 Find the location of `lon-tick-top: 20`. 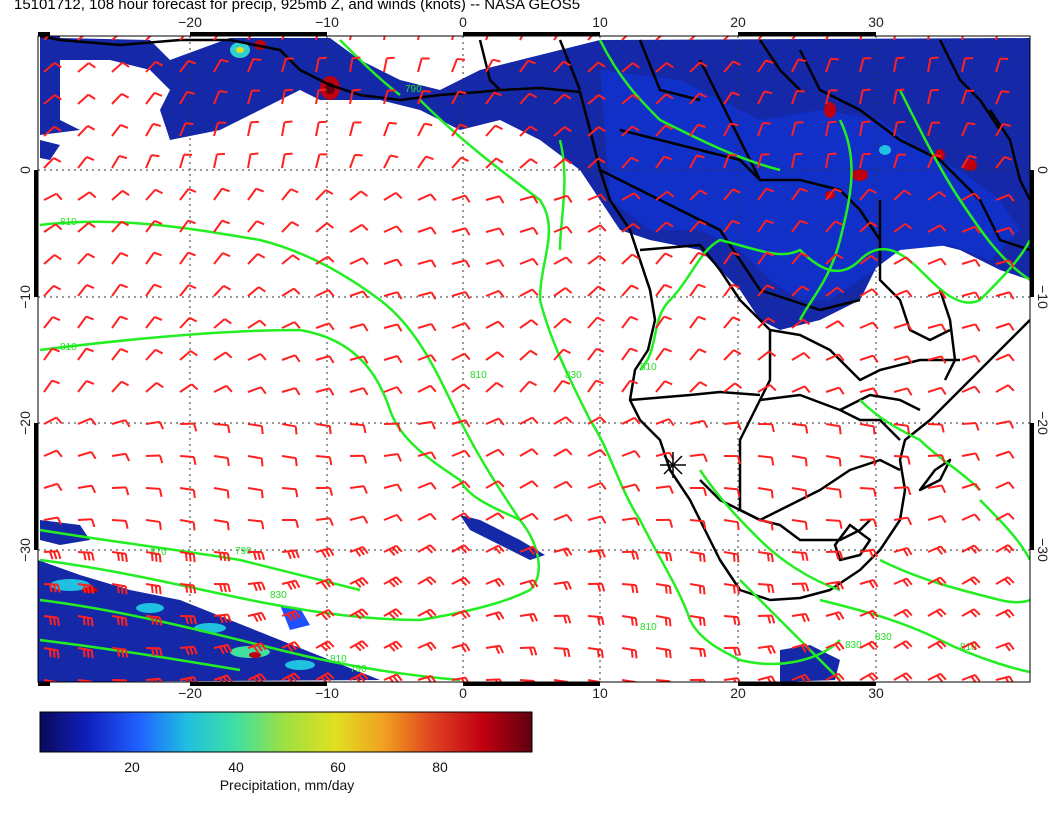

lon-tick-top: 20 is located at coordinates (738, 22).